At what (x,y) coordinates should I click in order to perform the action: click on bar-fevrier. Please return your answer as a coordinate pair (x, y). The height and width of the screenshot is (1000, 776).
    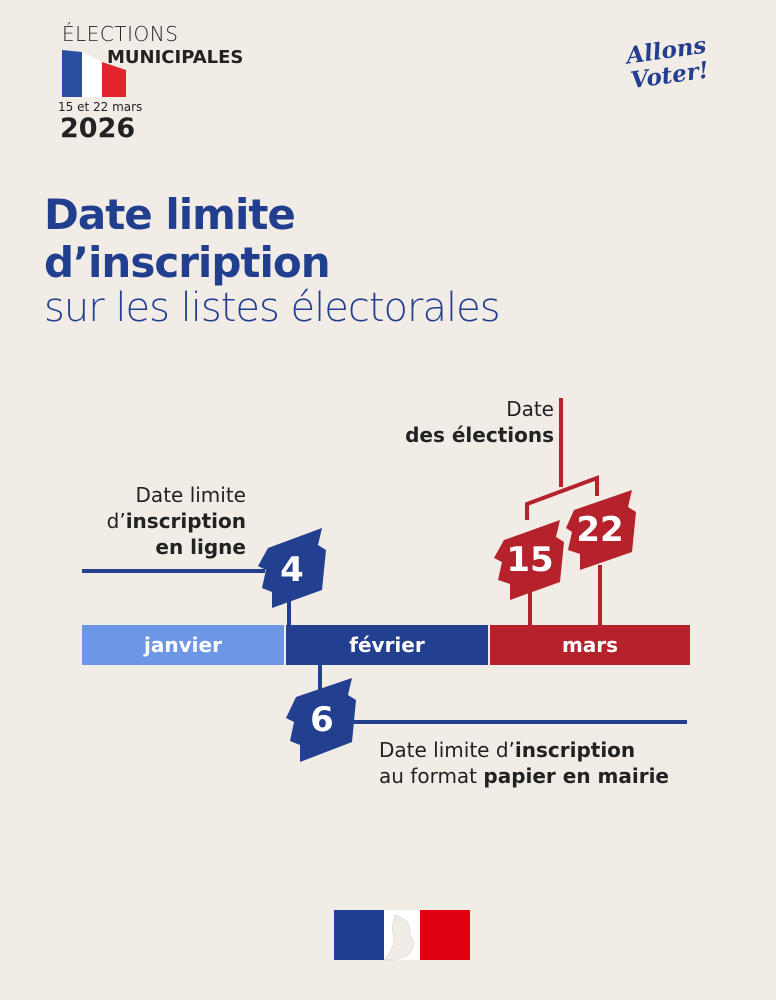
    Looking at the image, I should click on (387, 645).